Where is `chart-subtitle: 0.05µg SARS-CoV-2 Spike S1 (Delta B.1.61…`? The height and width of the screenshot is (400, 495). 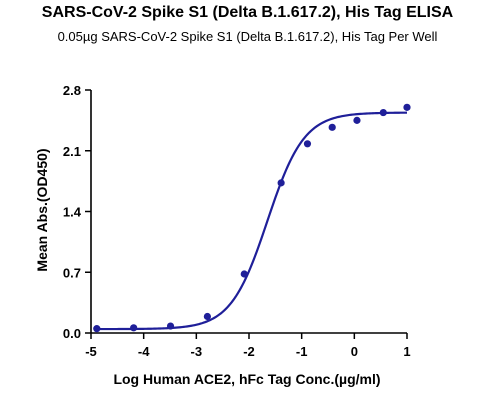 chart-subtitle: 0.05µg SARS-CoV-2 Spike S1 (Delta B.1.61… is located at coordinates (247, 36).